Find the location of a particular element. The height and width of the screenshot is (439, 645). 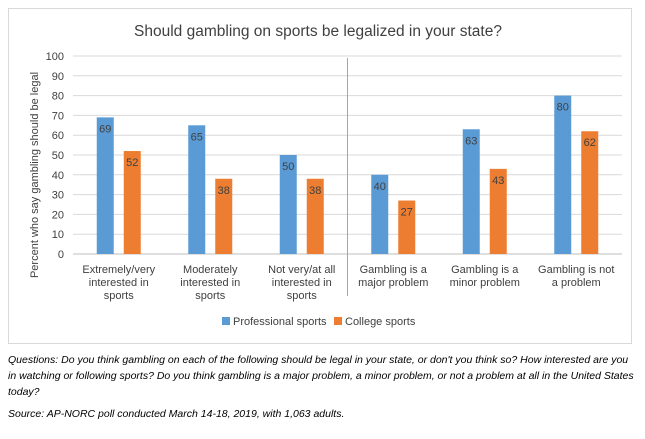

data-label: 43 is located at coordinates (498, 181).